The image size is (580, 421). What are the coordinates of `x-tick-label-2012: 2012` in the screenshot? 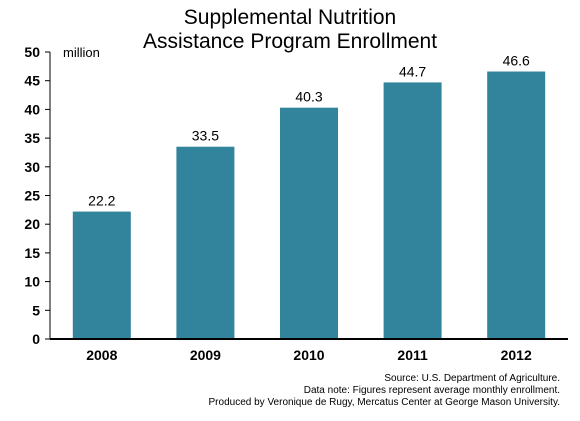 It's located at (516, 355).